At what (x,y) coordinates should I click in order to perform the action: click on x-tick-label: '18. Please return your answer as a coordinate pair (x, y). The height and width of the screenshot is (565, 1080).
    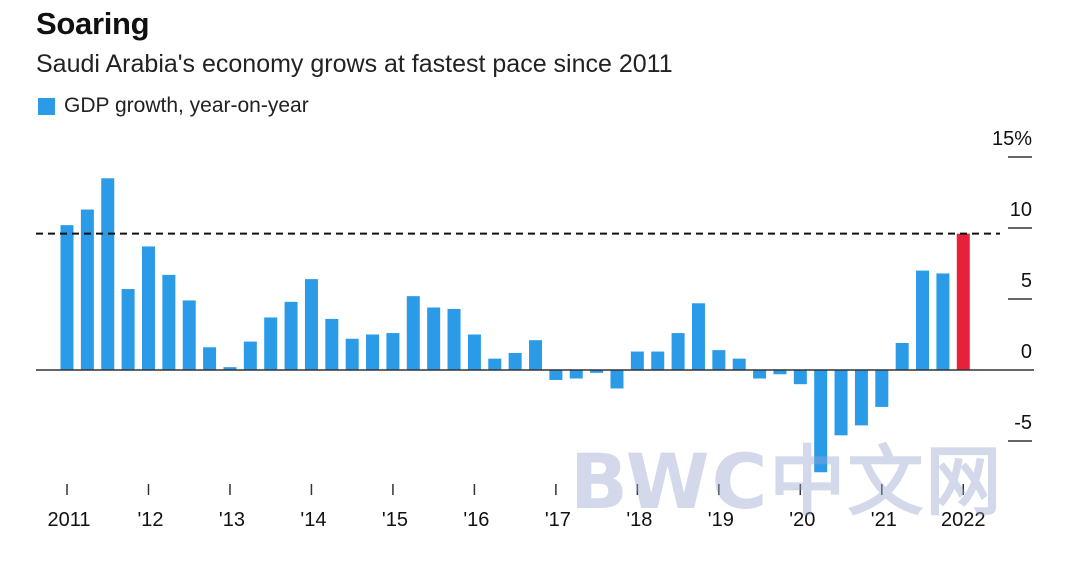
    Looking at the image, I should click on (639, 520).